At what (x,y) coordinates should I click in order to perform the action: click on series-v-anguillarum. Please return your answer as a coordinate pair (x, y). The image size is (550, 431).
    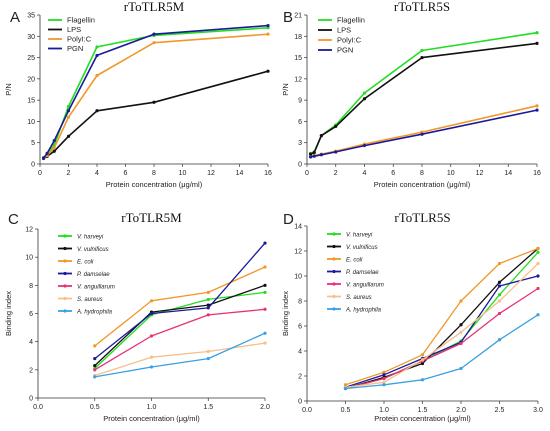
    Looking at the image, I should click on (180, 339).